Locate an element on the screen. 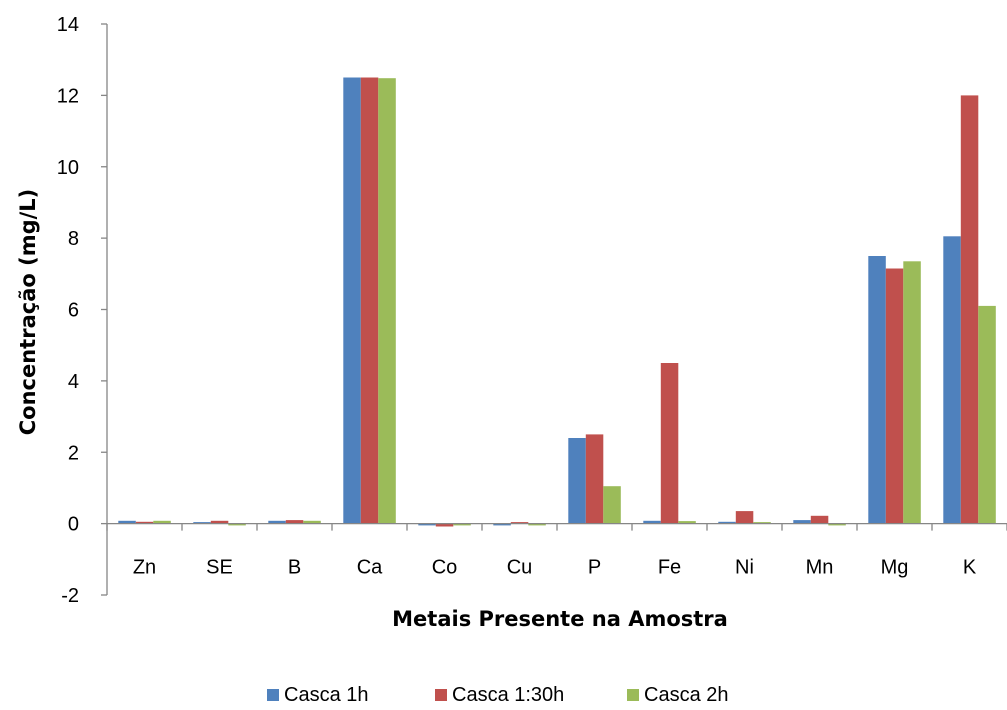 The height and width of the screenshot is (710, 1007). y-axis: -2 0 2 4 6 8 10 12 14 is located at coordinates (82, 310).